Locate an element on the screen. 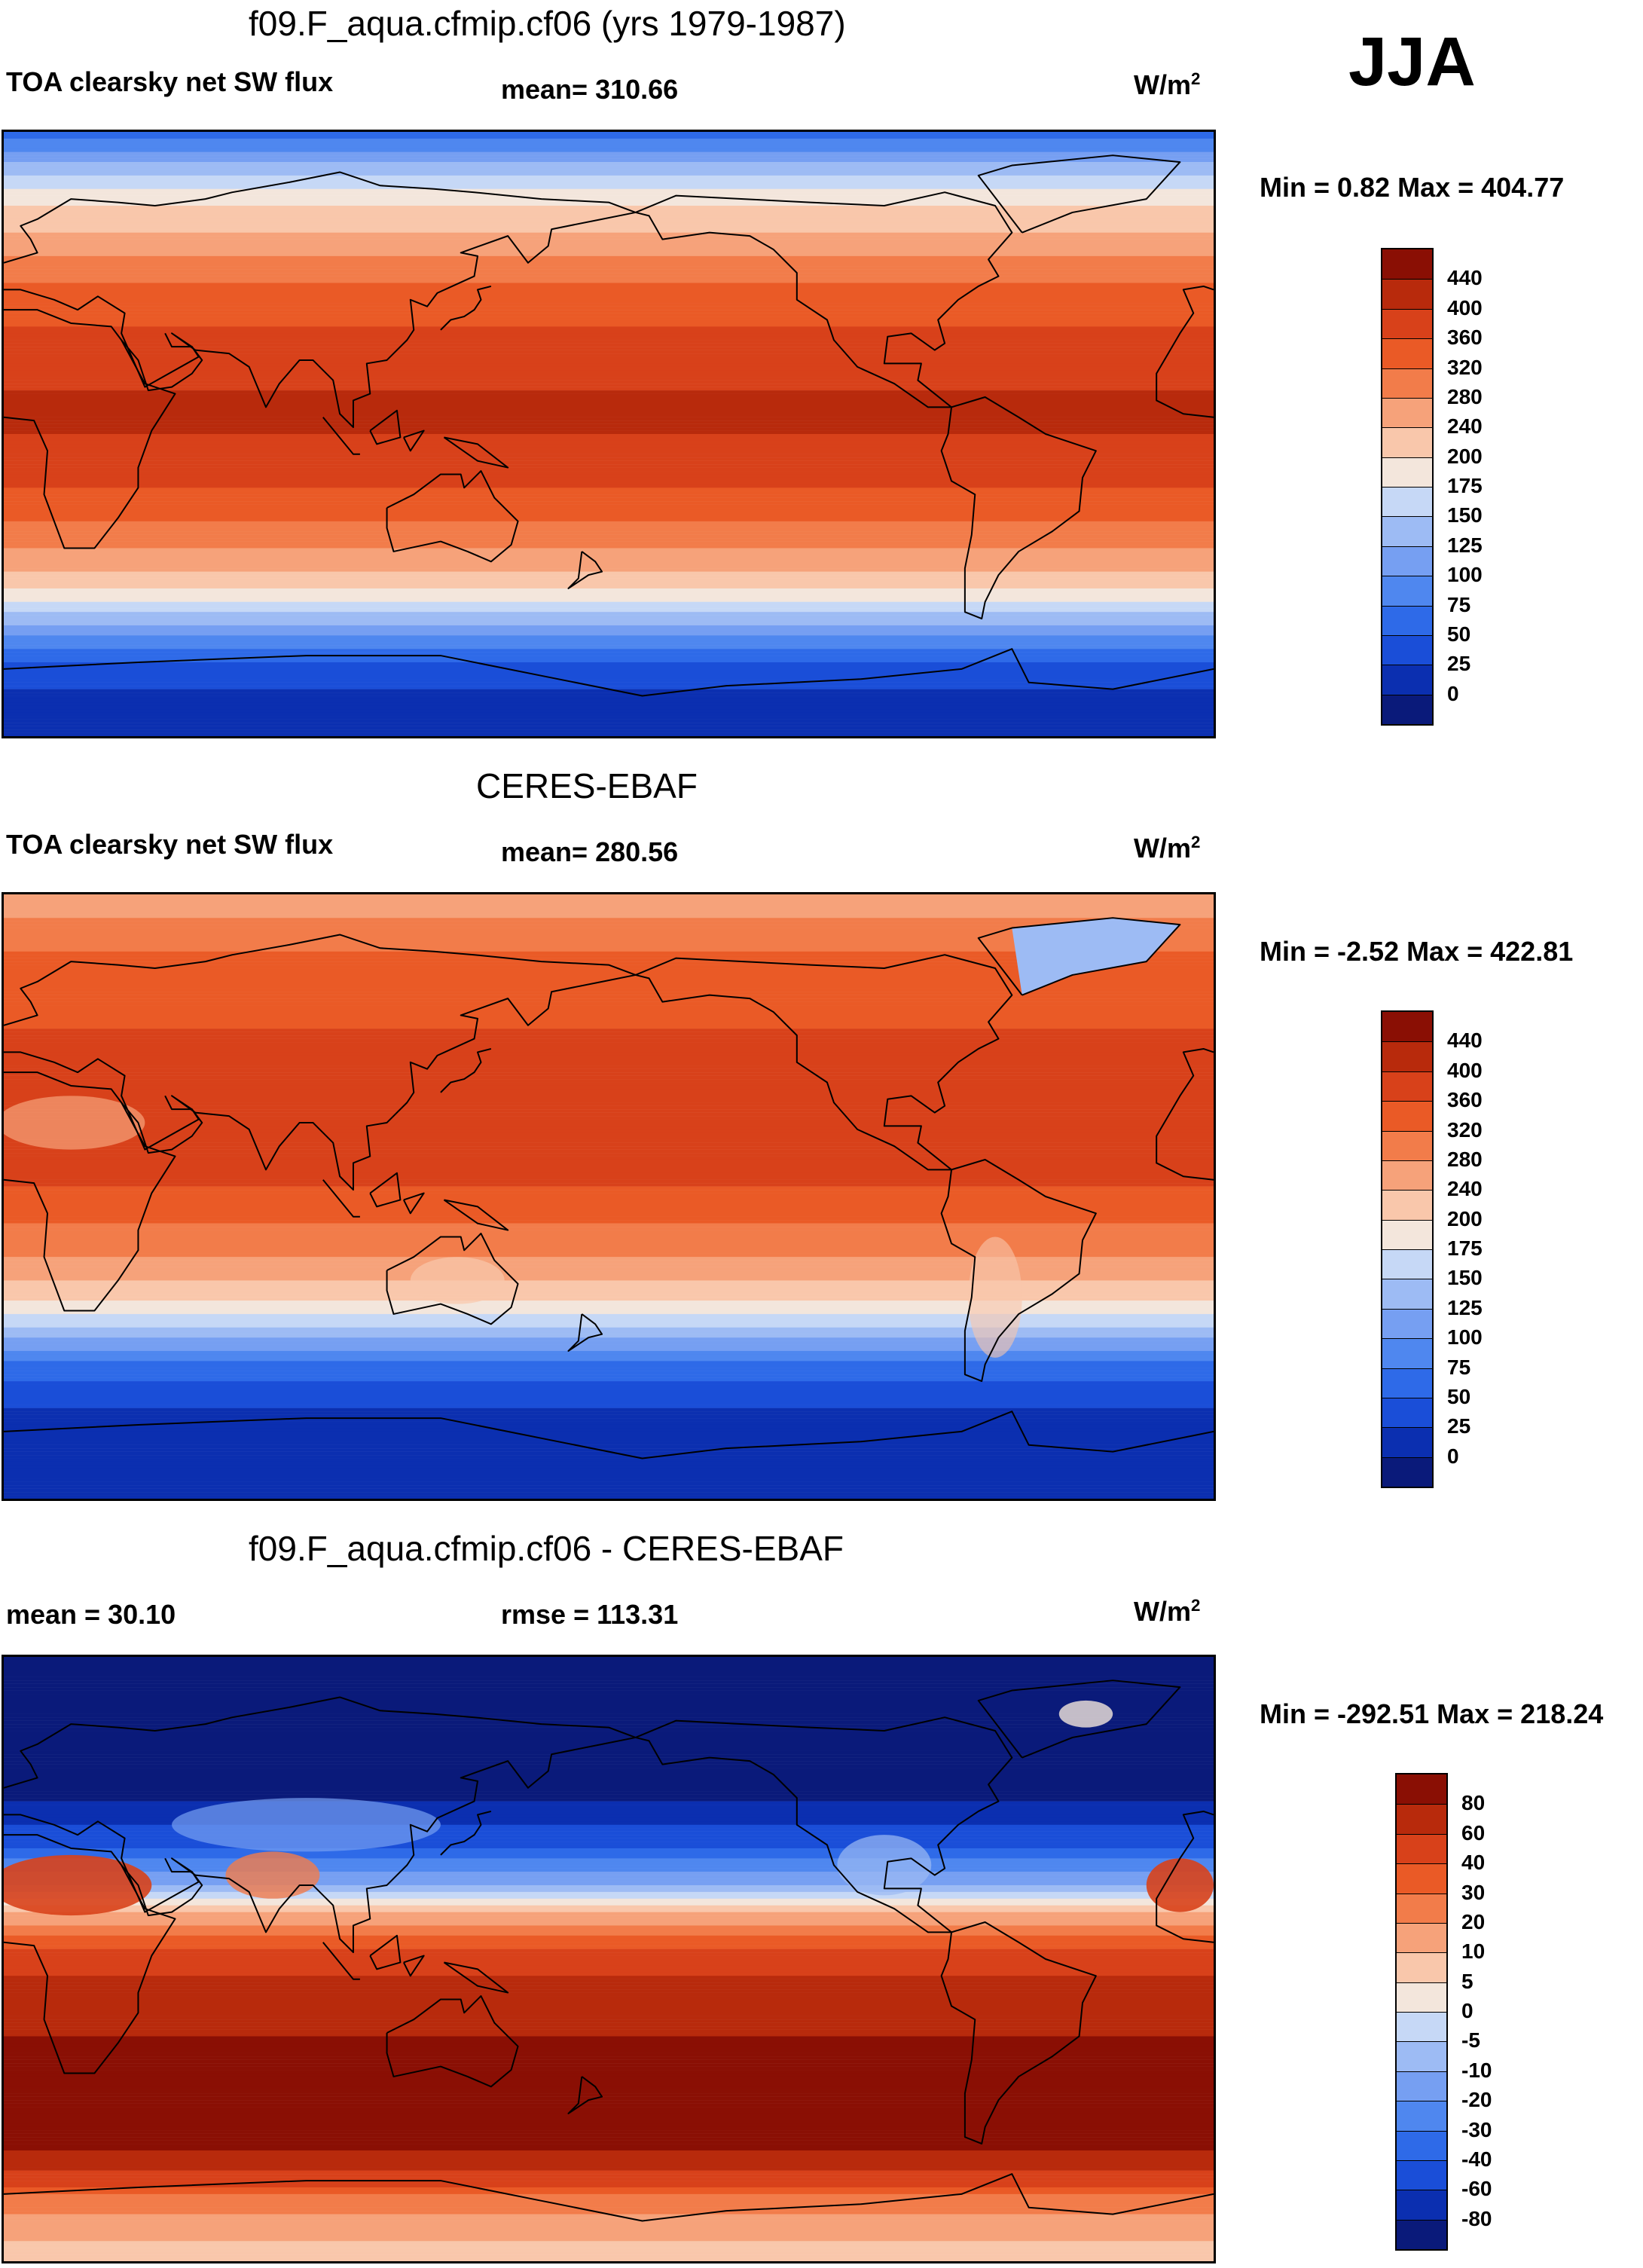 The width and height of the screenshot is (1643, 2268). panel1-minmax: Min = 0.82 Max = 404.77 is located at coordinates (1412, 187).